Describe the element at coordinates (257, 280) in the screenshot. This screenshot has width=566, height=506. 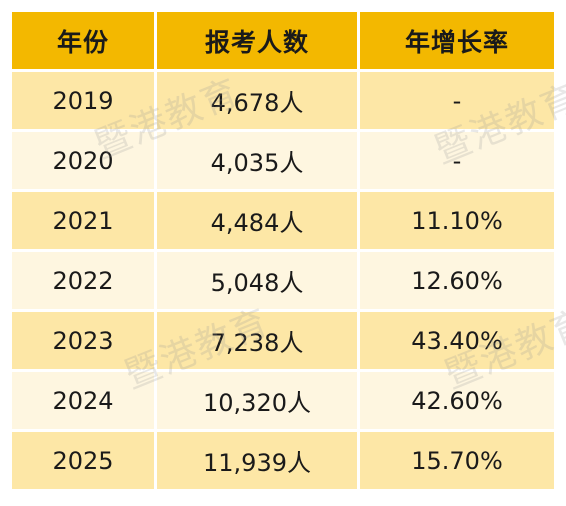
I see `cell-count: 5,048人` at that location.